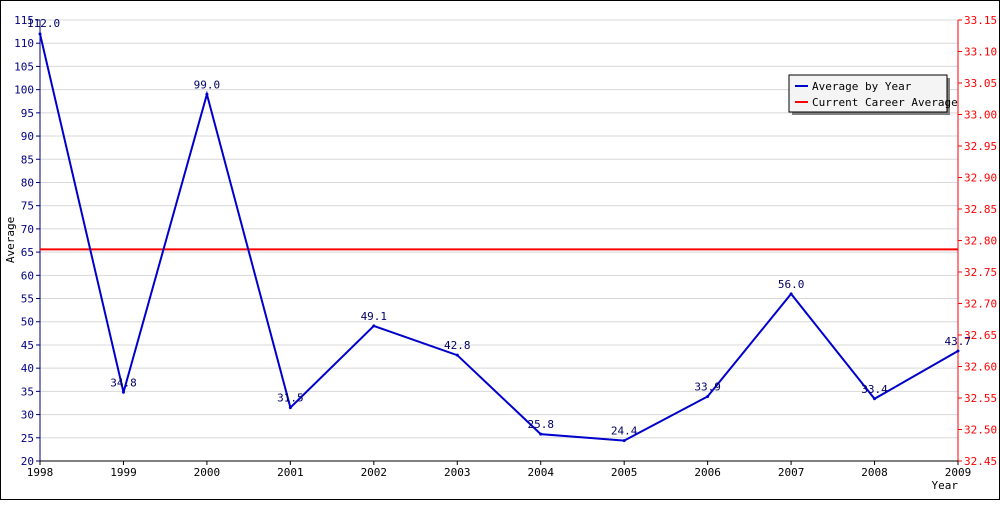 The width and height of the screenshot is (1000, 505). Describe the element at coordinates (27, 461) in the screenshot. I see `y-tick-label: 20` at that location.